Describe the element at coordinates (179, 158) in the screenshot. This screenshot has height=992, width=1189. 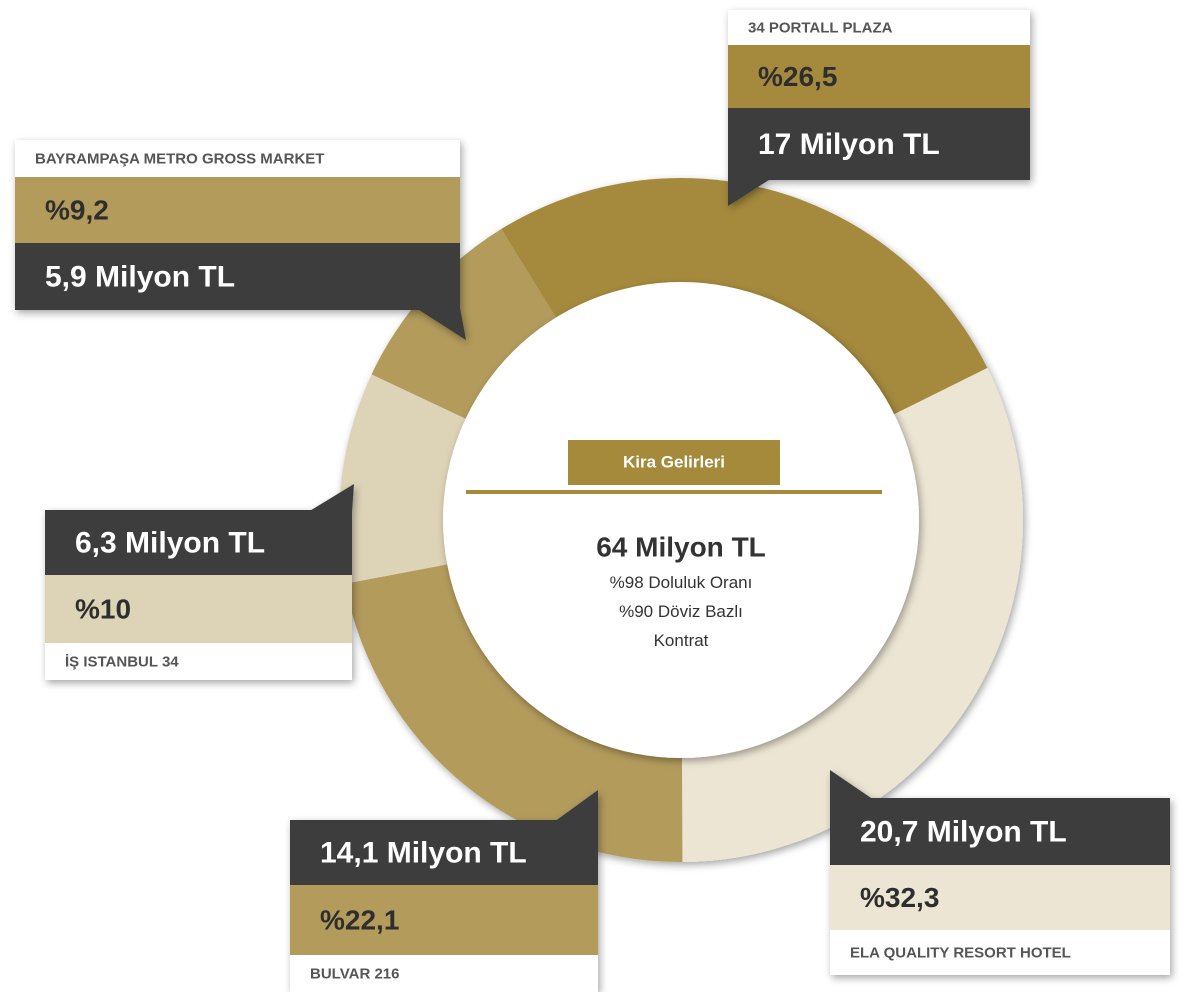
I see `callout-title: BAYRAMPAŞA METRO GROSS MARKET` at that location.